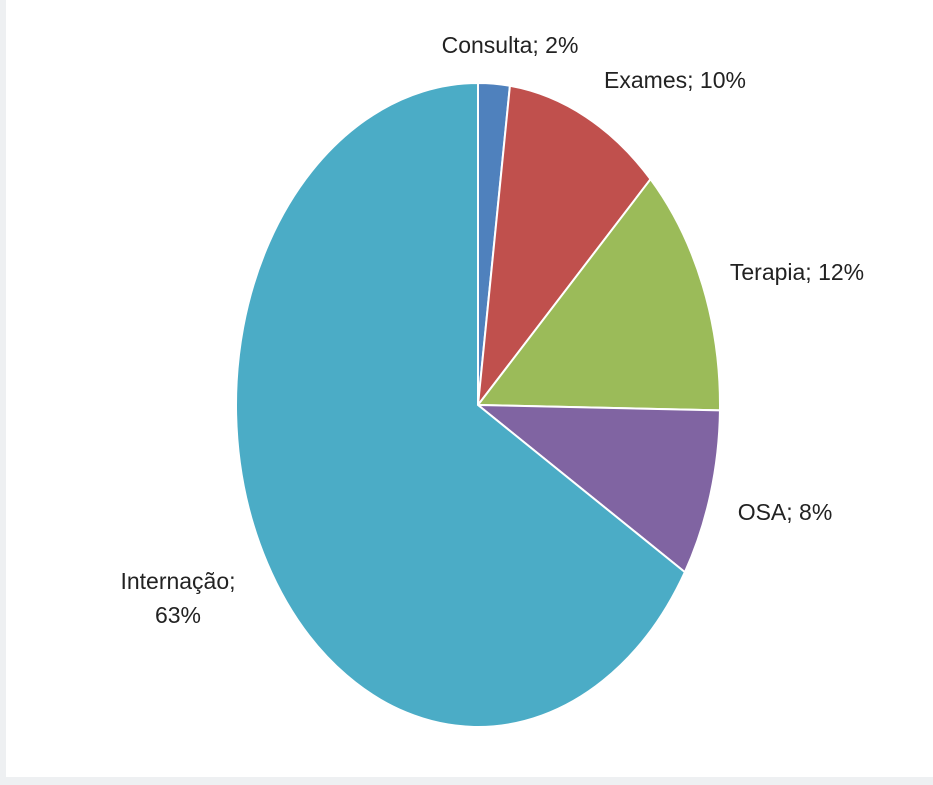 This screenshot has height=785, width=933. I want to click on data-label: Consulta; 2%, so click(510, 45).